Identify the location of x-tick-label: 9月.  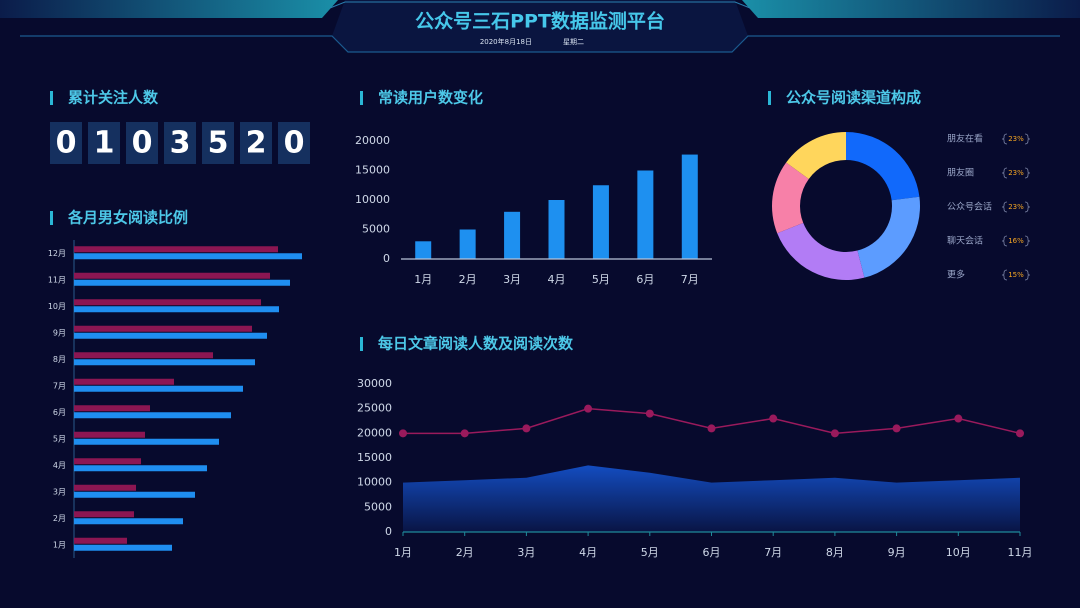
(897, 552).